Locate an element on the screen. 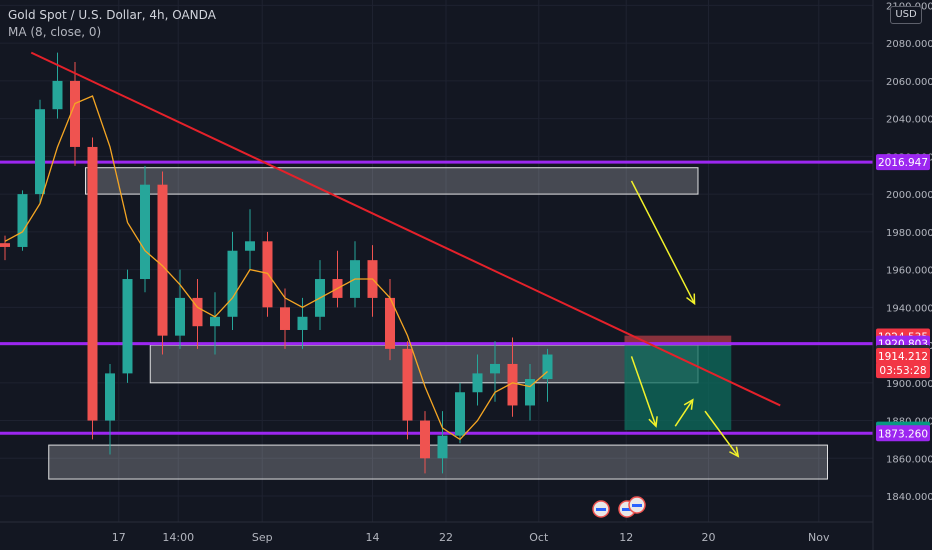 Image resolution: width=932 pixels, height=550 pixels. arrows is located at coordinates (685, 319).